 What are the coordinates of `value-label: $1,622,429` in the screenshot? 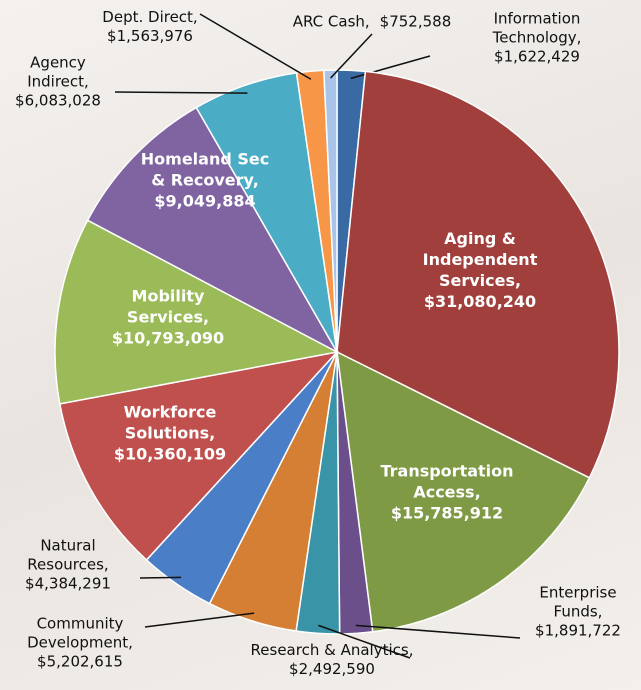 It's located at (537, 56).